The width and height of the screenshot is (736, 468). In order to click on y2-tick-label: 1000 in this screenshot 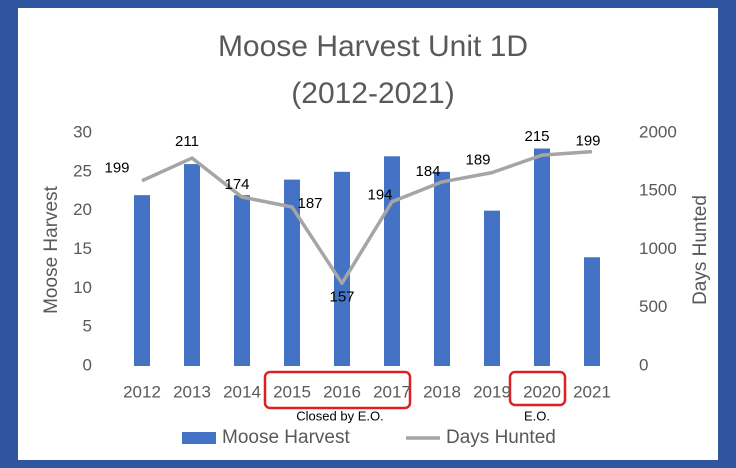, I will do `click(658, 248)`.